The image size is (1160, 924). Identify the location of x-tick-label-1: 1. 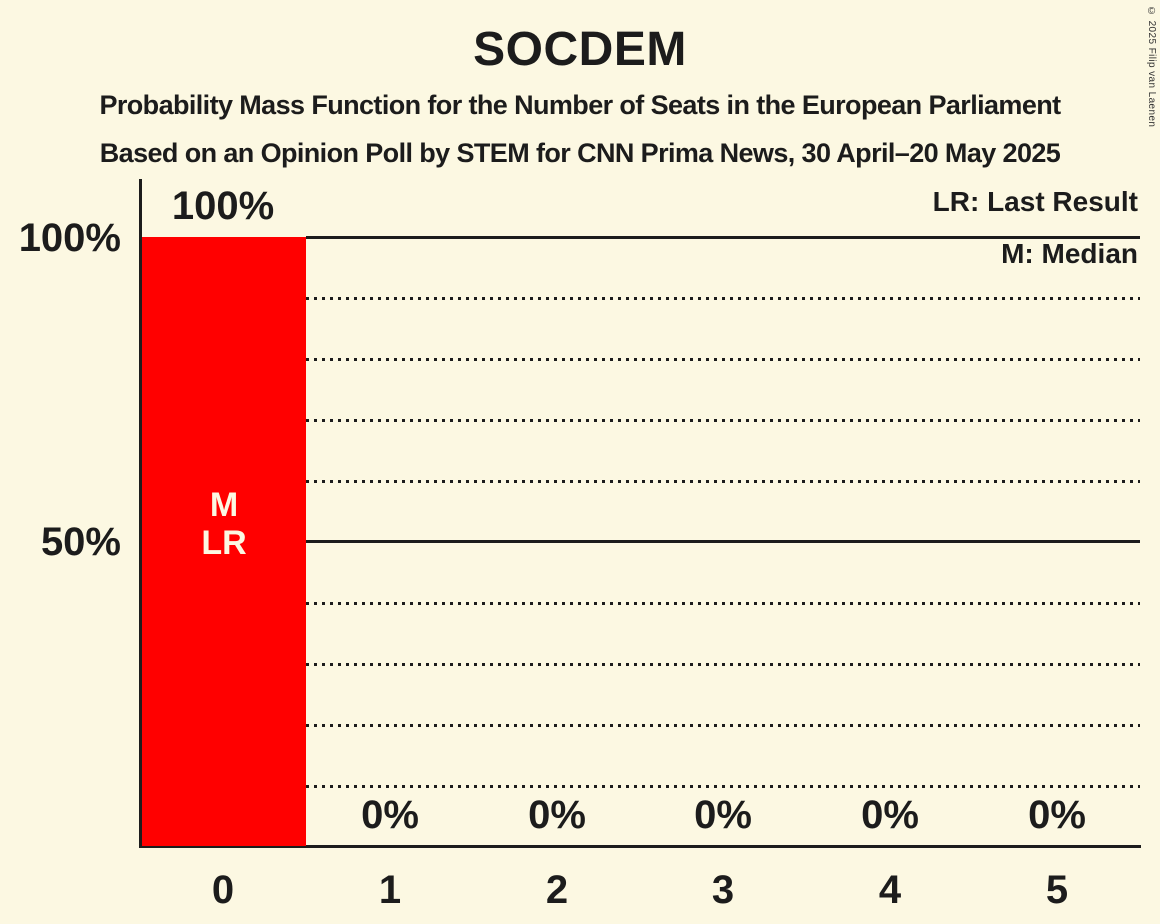
(390, 890).